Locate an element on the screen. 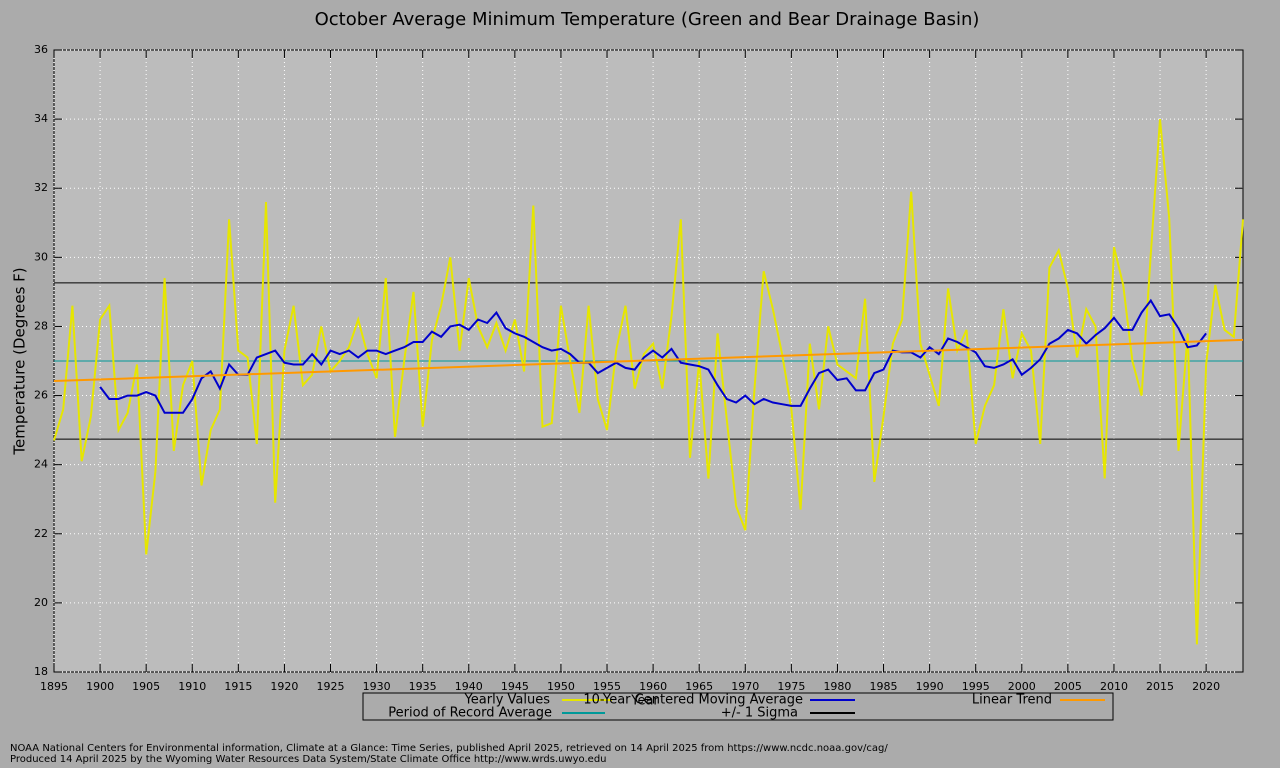 The height and width of the screenshot is (768, 1280). x-tick-label: 1930 is located at coordinates (377, 686).